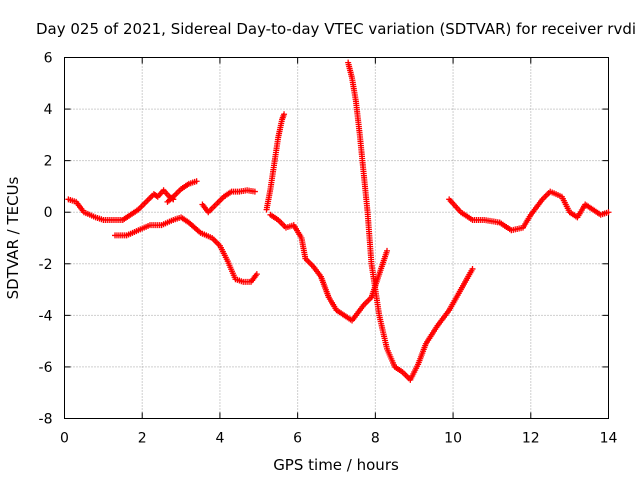 Image resolution: width=640 pixels, height=480 pixels. I want to click on y-axis-label: SDTVAR / TECUs, so click(13, 237).